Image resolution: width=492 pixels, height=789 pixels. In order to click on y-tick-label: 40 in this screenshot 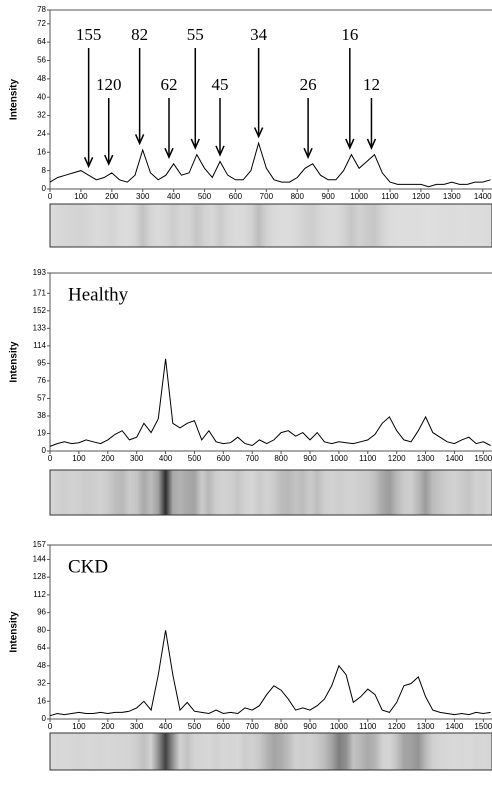, I will do `click(41, 96)`.